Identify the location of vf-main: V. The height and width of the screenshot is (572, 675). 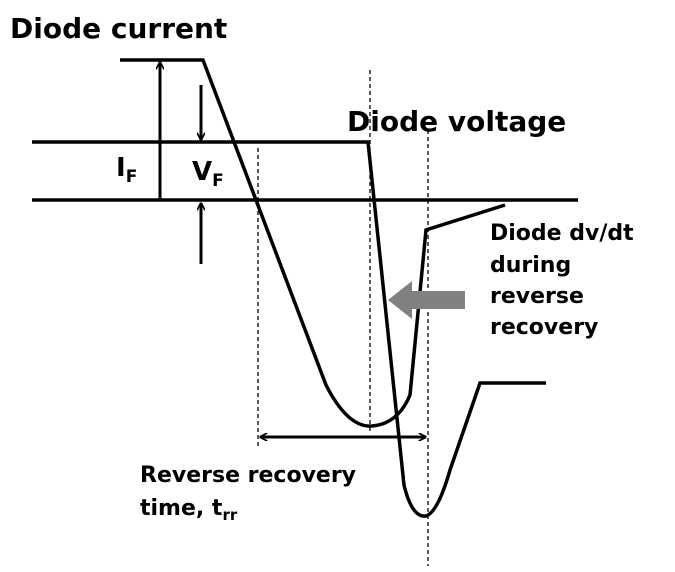
(202, 172).